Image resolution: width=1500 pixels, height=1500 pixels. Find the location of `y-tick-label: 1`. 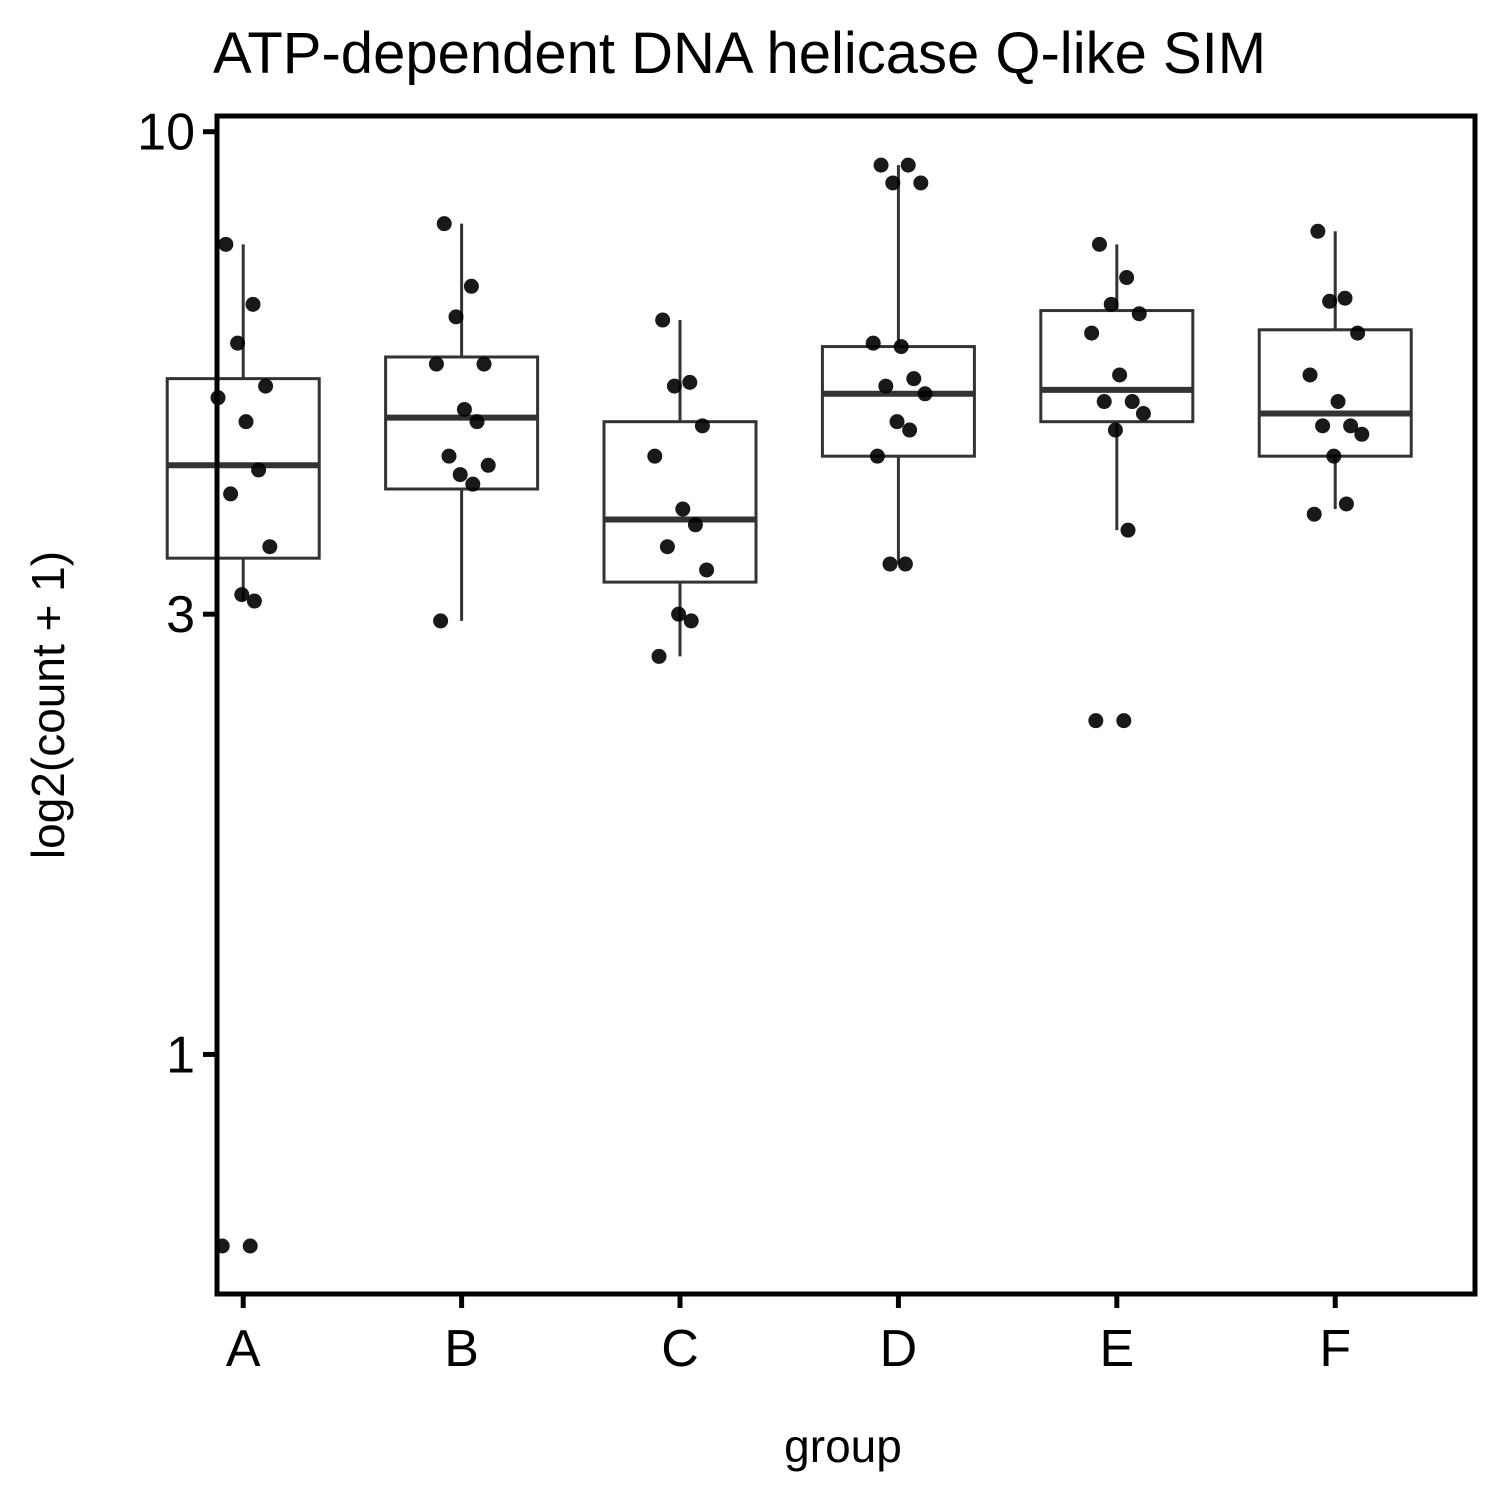

y-tick-label: 1 is located at coordinates (180, 1055).